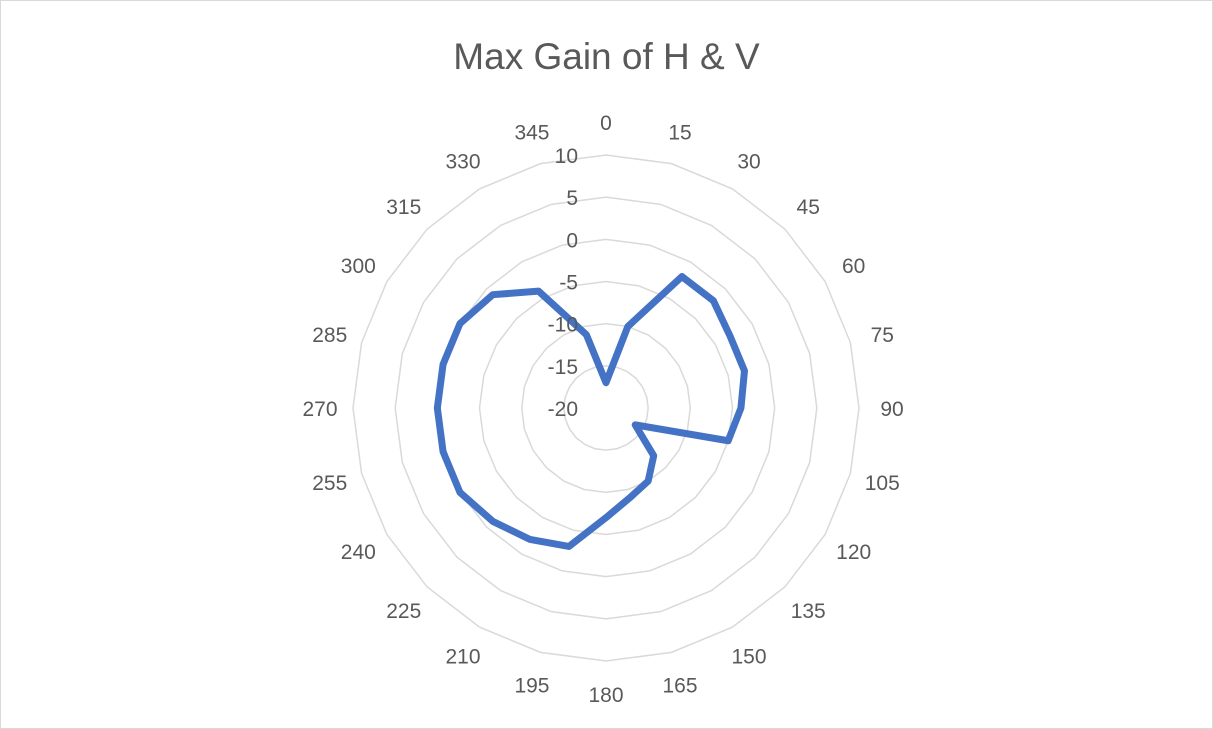 Image resolution: width=1213 pixels, height=729 pixels. Describe the element at coordinates (572, 240) in the screenshot. I see `radial-tick-label: 0` at that location.